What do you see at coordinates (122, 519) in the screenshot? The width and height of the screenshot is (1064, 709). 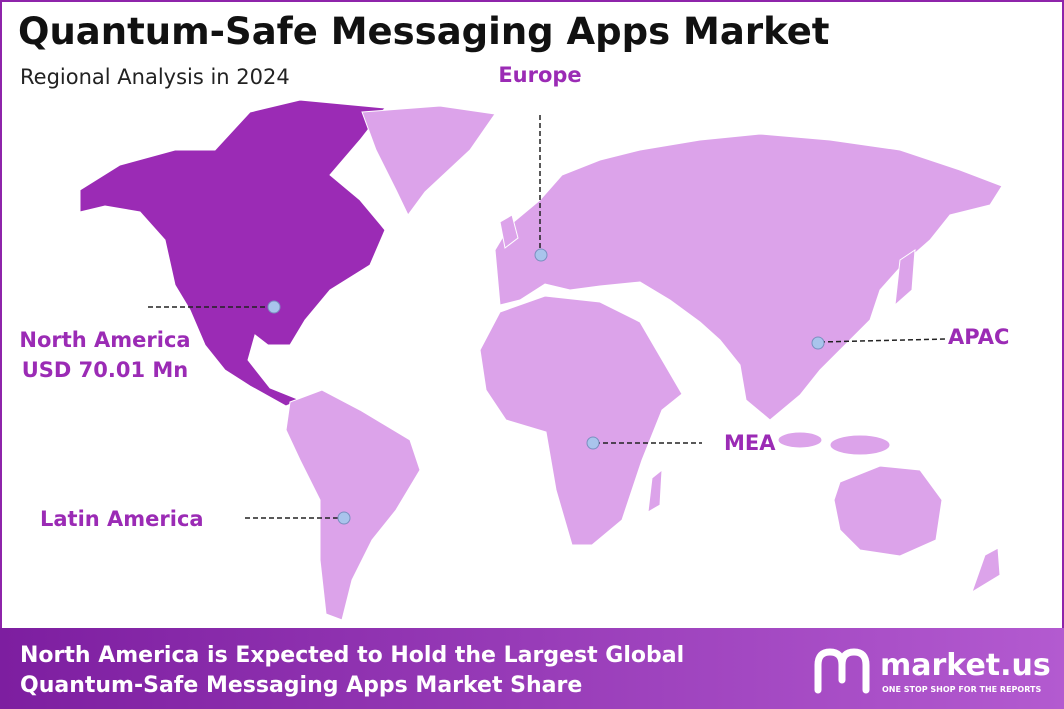 I see `region-label: Latin America` at bounding box center [122, 519].